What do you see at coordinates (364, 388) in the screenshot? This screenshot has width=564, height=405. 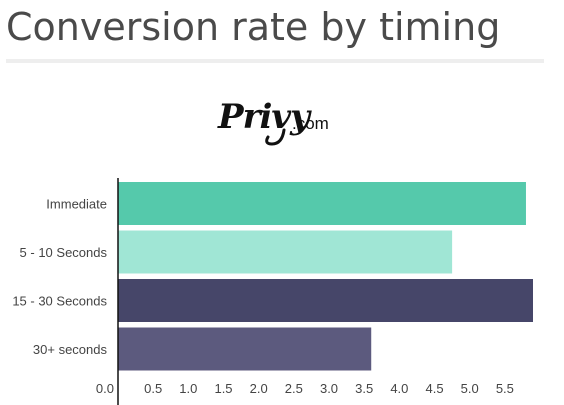 I see `x-tick-label-7: 3.5` at bounding box center [364, 388].